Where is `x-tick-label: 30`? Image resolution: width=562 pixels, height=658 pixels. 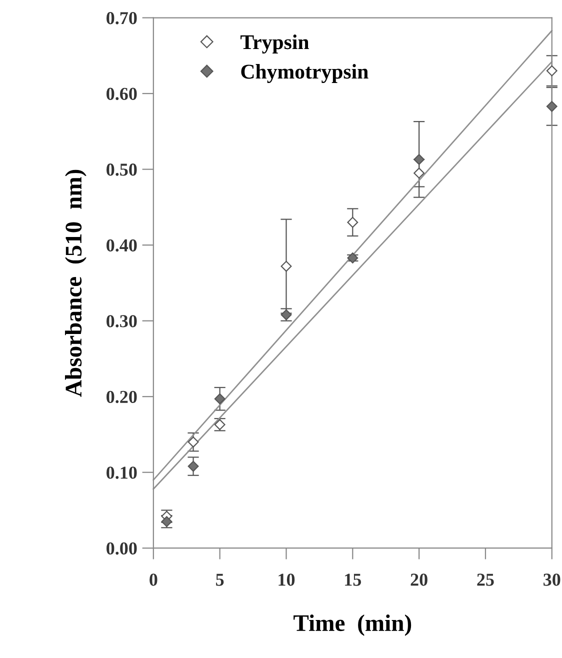
x-tick-label: 30 is located at coordinates (552, 580).